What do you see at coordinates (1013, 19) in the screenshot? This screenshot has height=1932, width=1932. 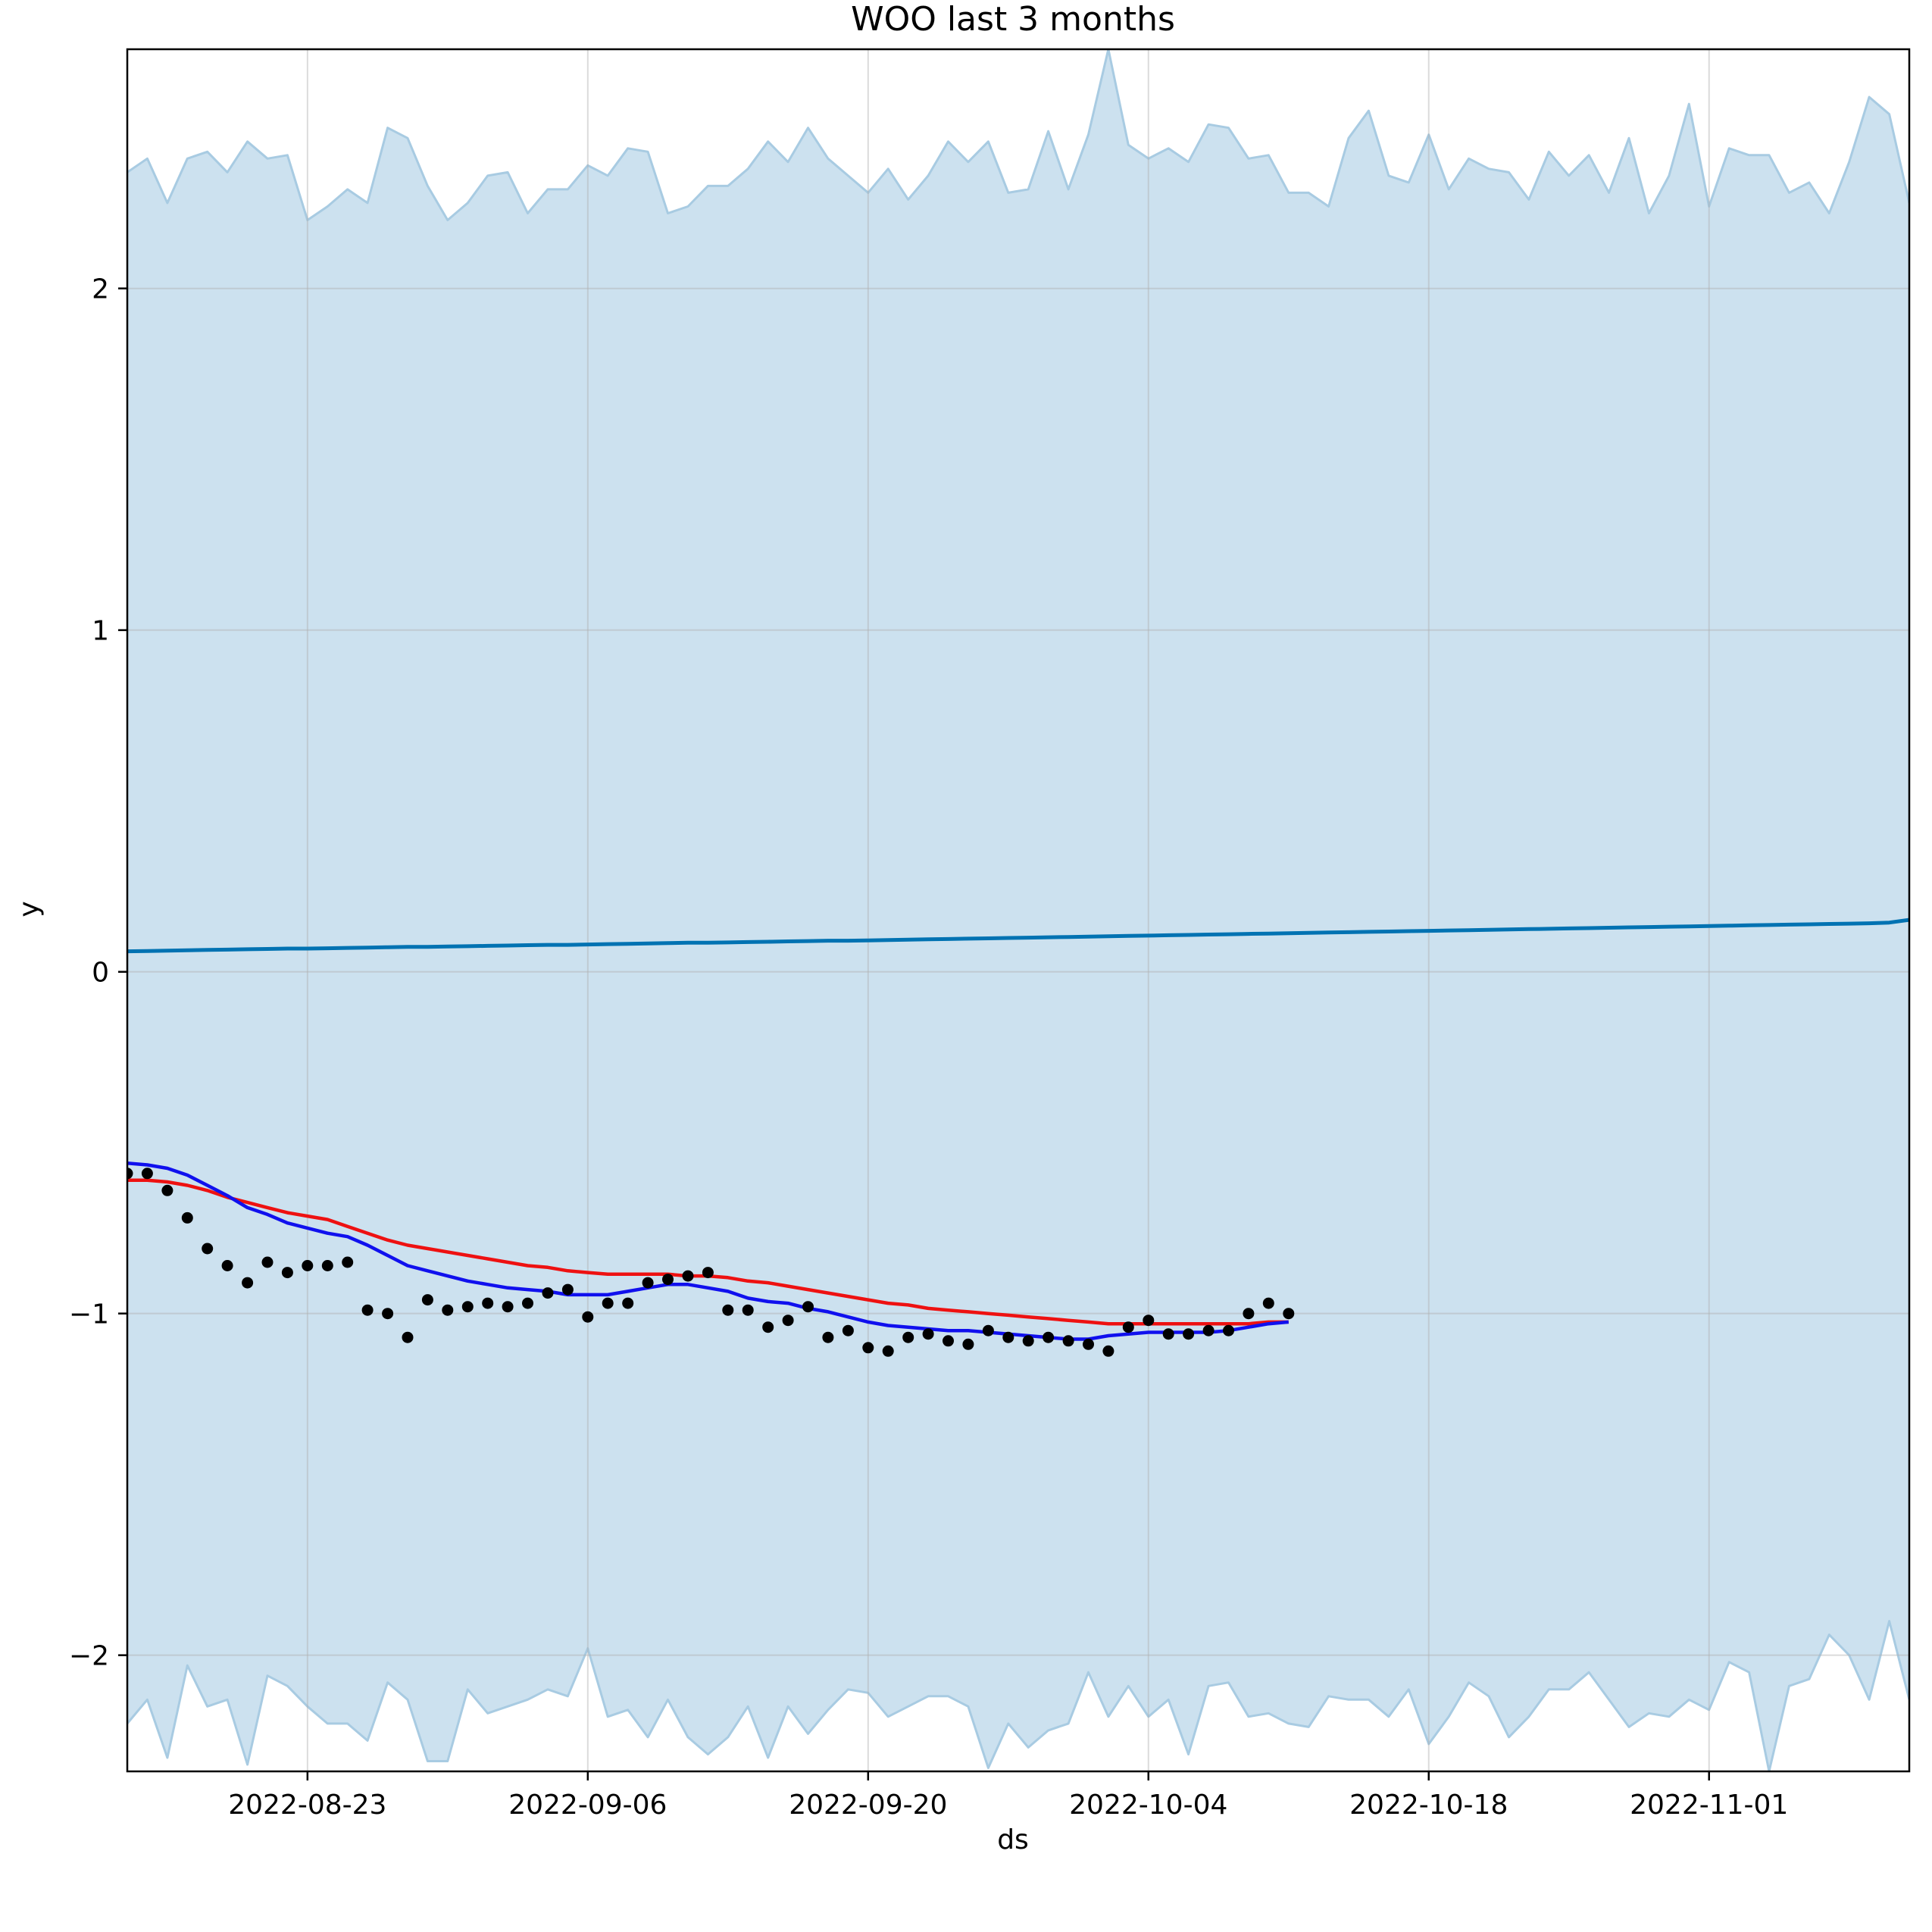 I see `chart-title: WOO last 3 months` at bounding box center [1013, 19].